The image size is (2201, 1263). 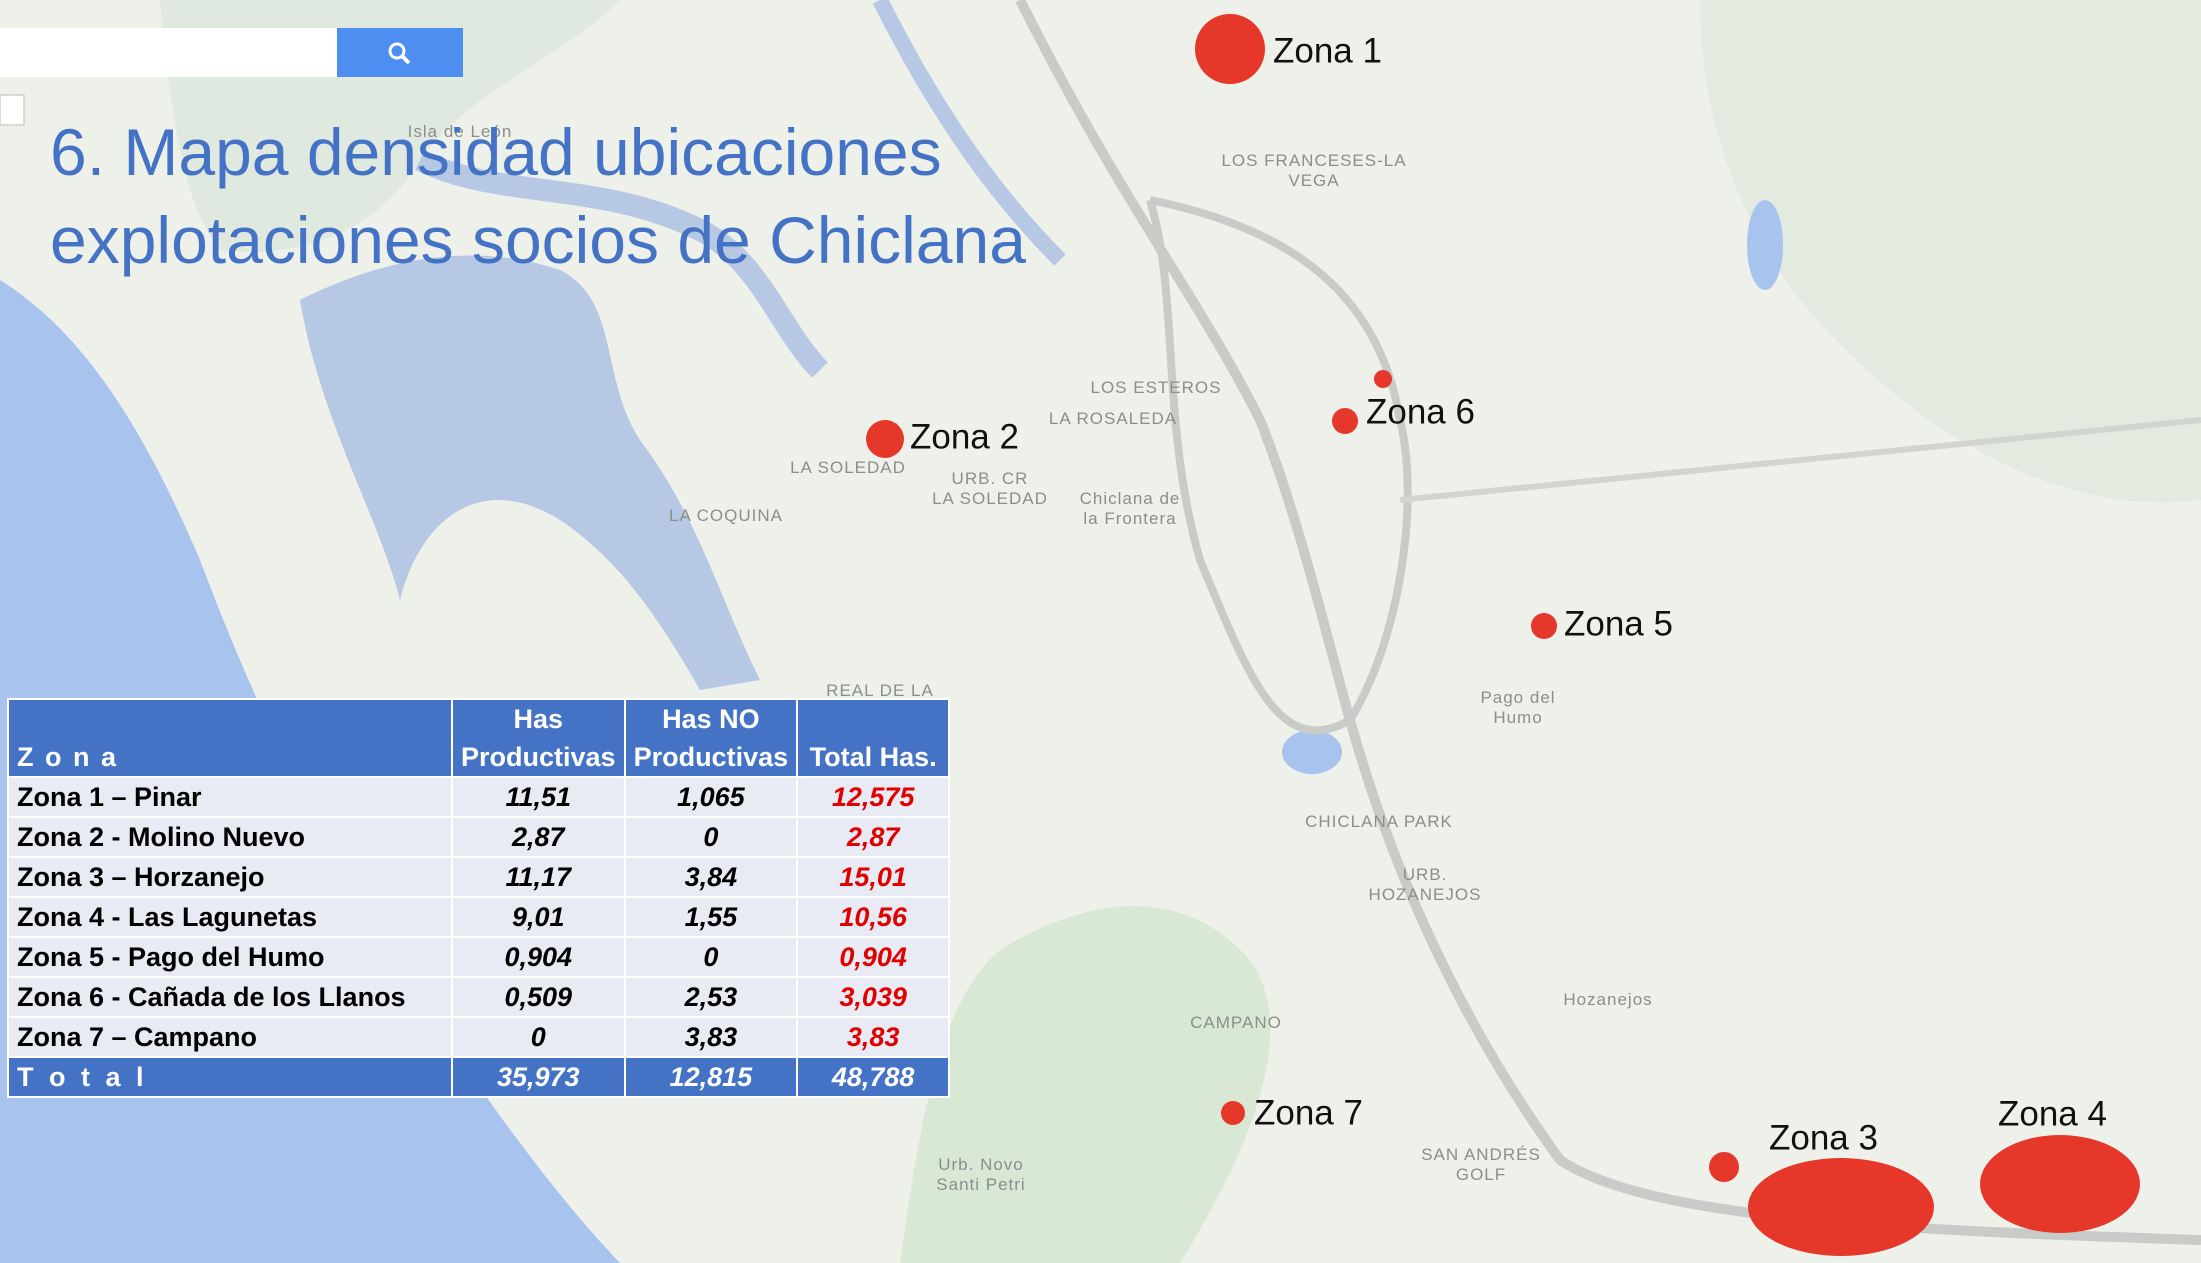 What do you see at coordinates (230, 877) in the screenshot?
I see `table-cell: Zona 3 – Horzanejo` at bounding box center [230, 877].